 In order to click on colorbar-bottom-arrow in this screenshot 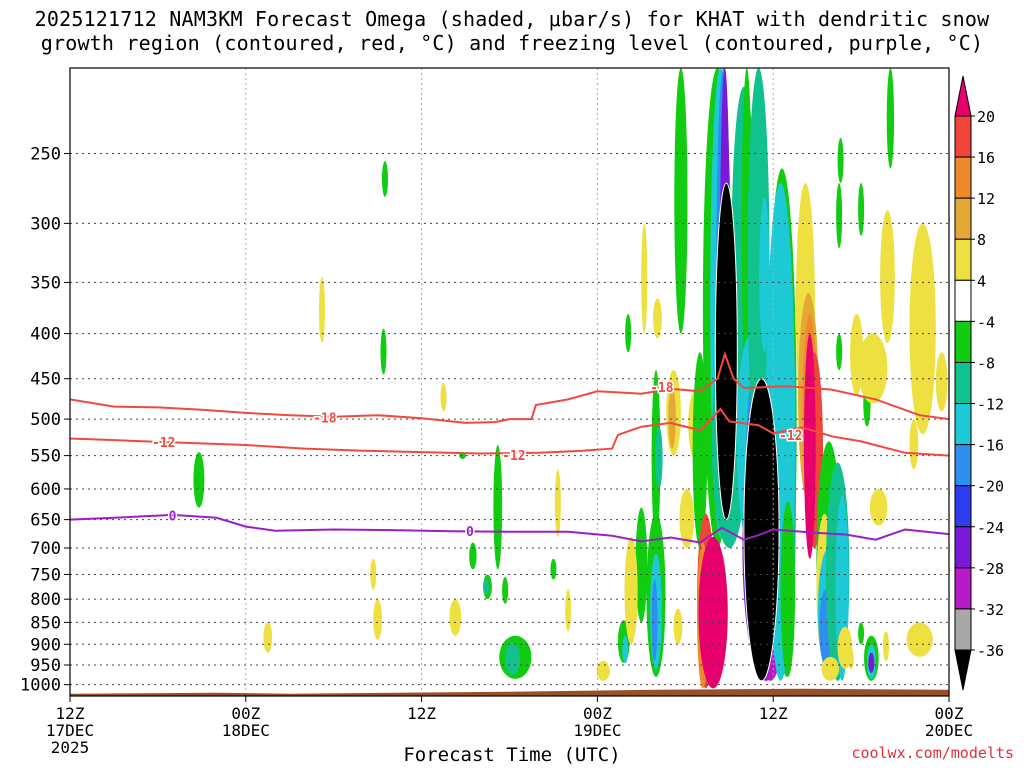, I will do `click(963, 670)`.